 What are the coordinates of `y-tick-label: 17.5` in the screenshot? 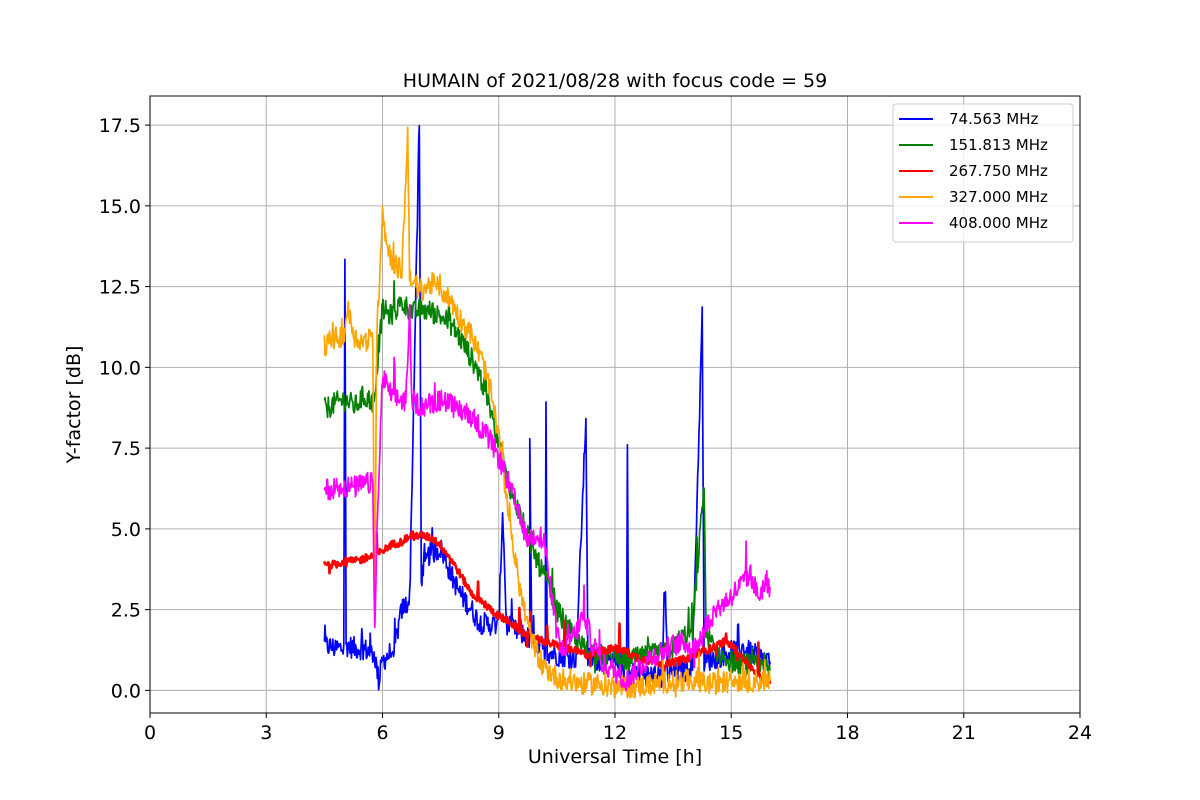 It's located at (120, 126).